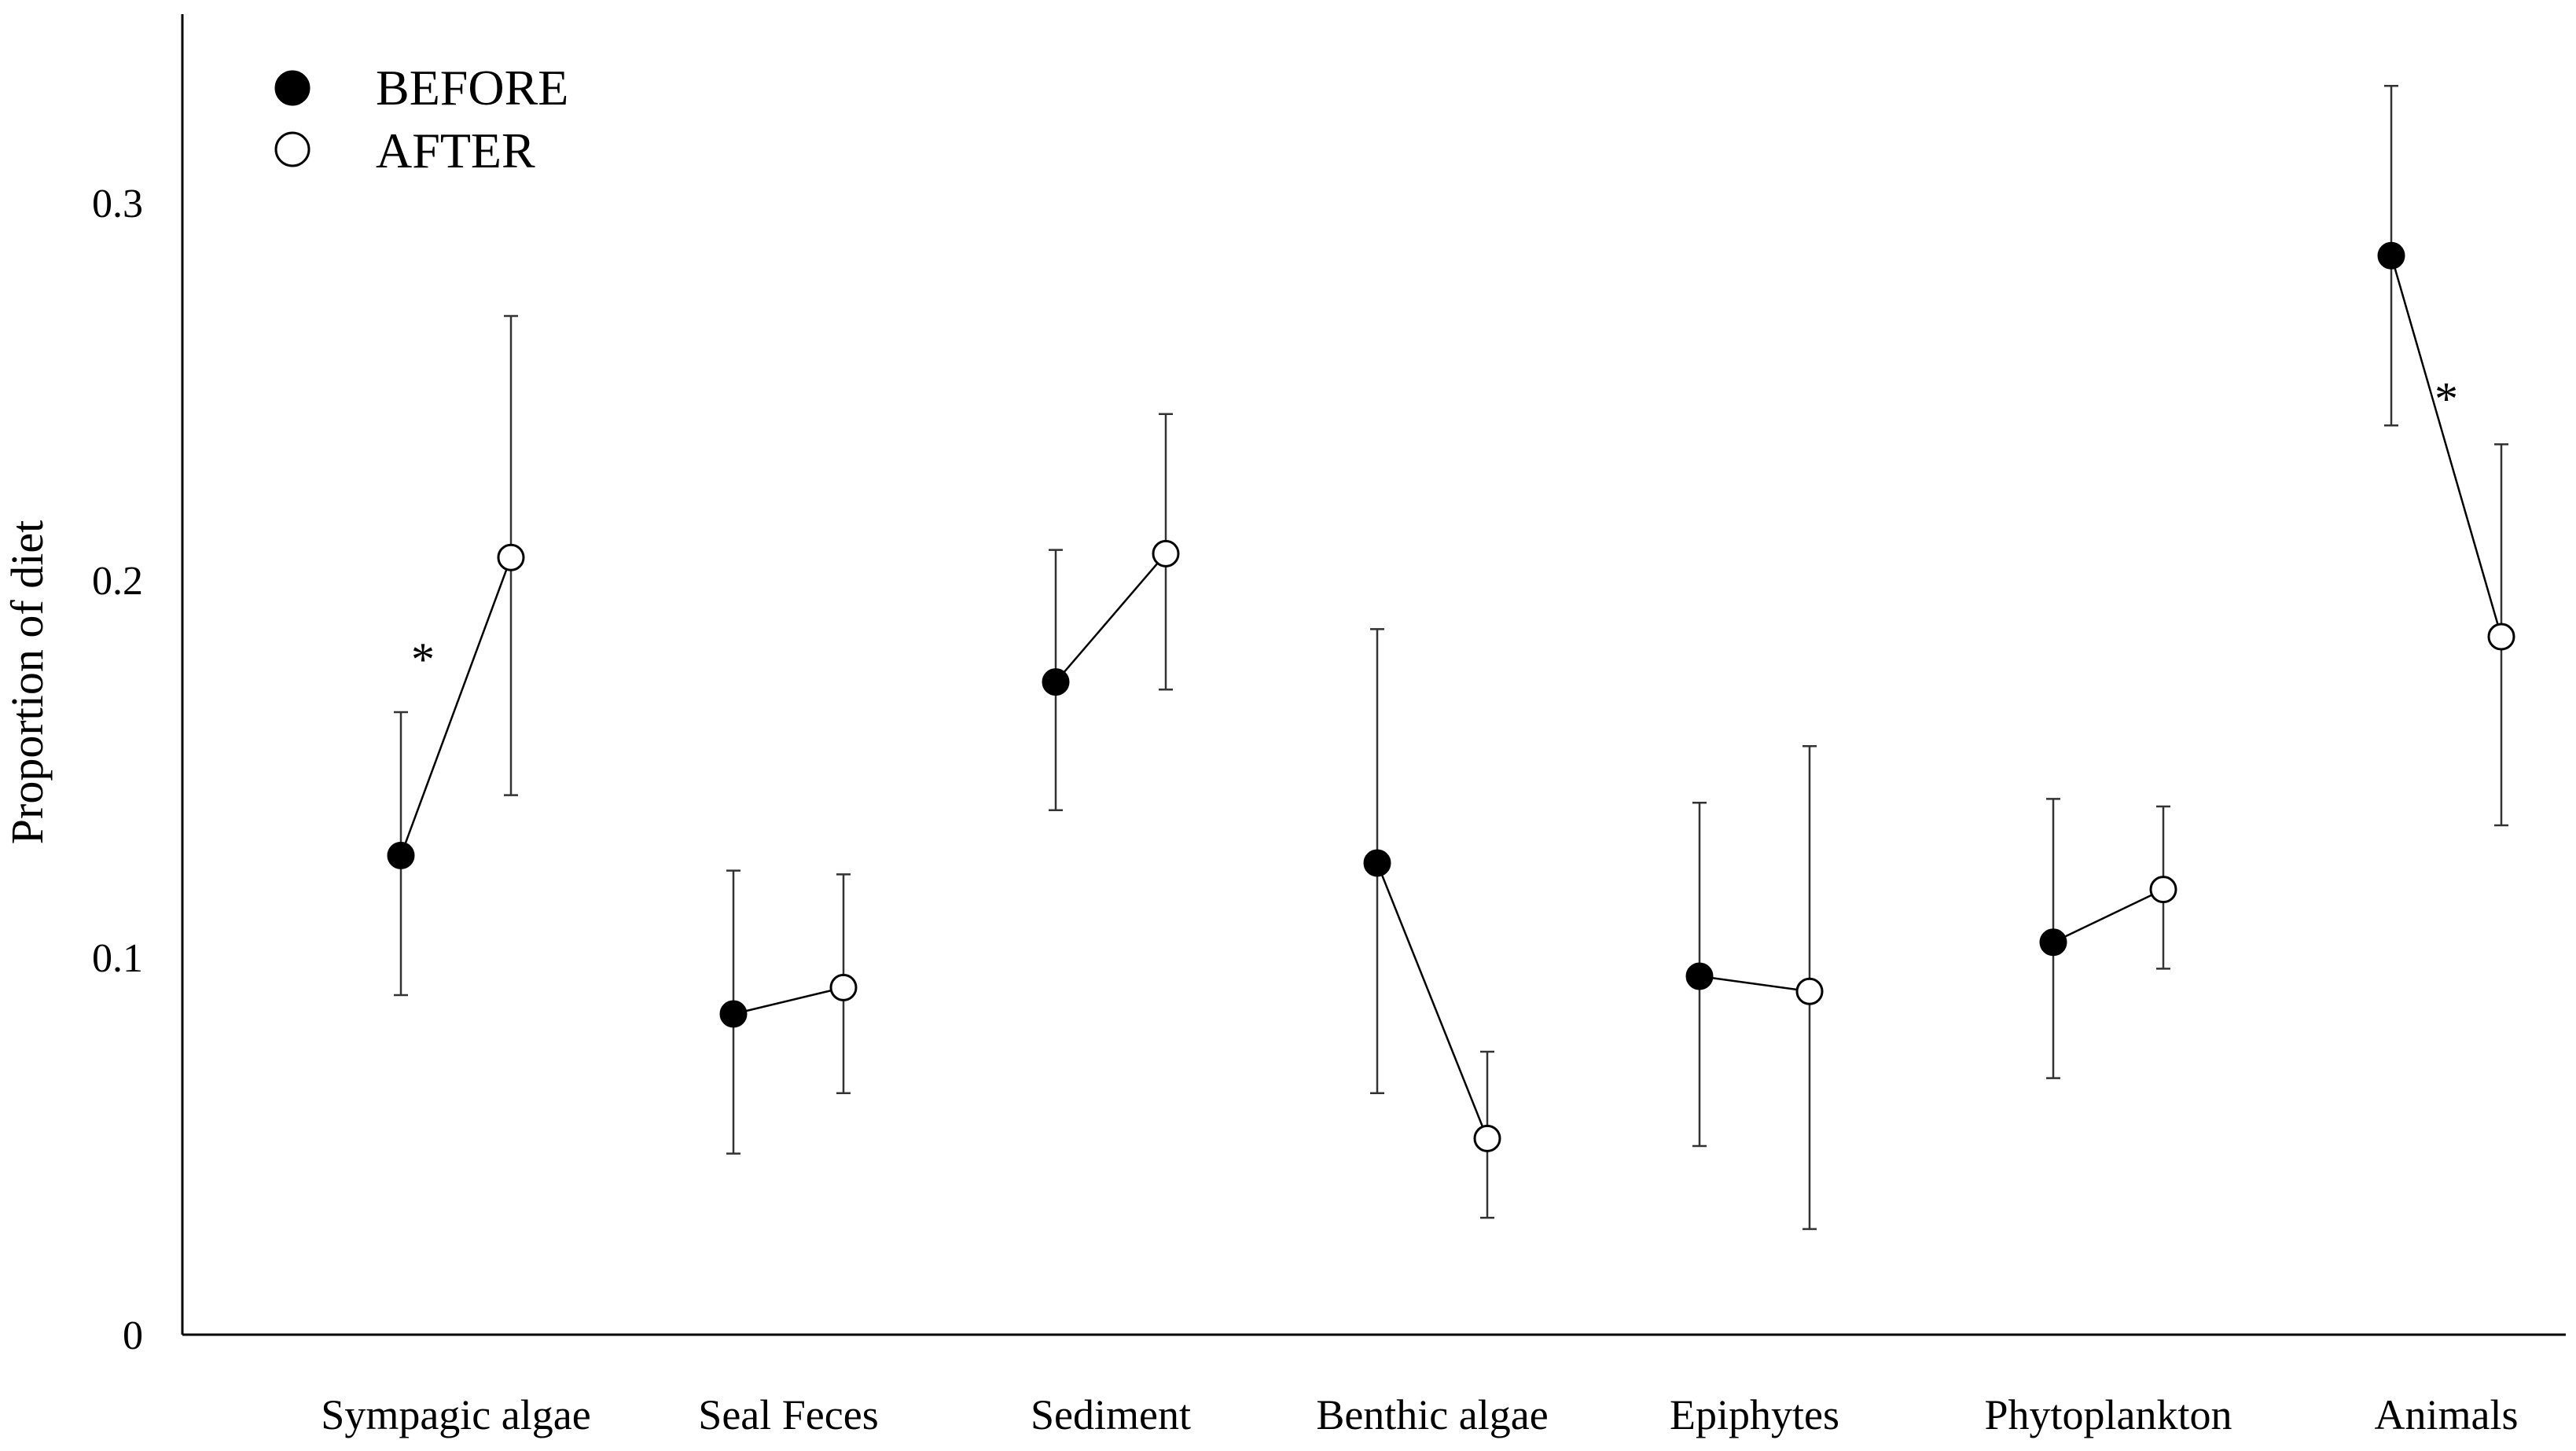 The image size is (2576, 1451). Describe the element at coordinates (1111, 1414) in the screenshot. I see `category-label: Sediment` at that location.